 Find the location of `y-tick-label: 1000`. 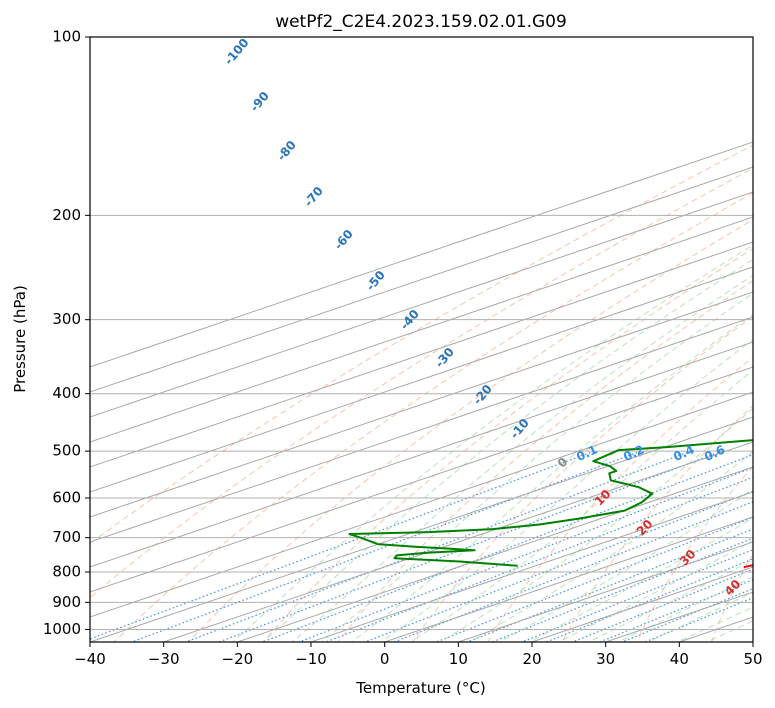

y-tick-label: 1000 is located at coordinates (62, 629).